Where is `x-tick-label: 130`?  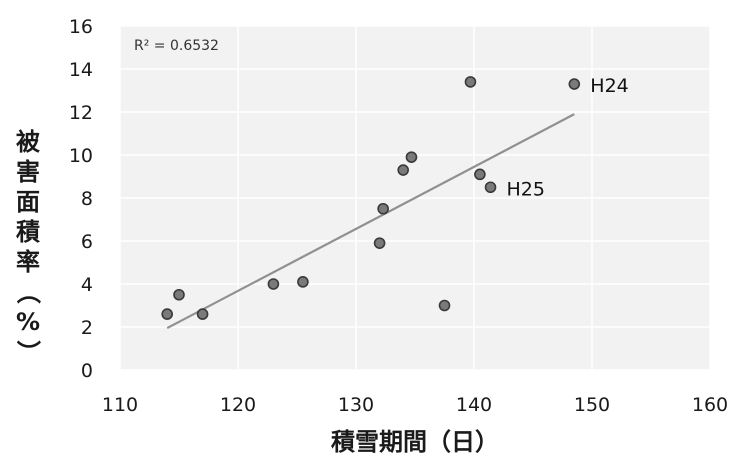 x-tick-label: 130 is located at coordinates (356, 405).